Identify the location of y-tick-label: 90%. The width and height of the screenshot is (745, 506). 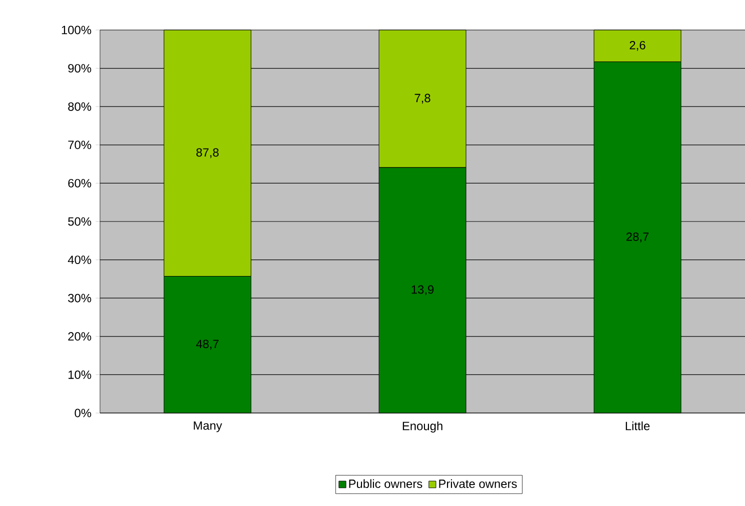
(80, 68).